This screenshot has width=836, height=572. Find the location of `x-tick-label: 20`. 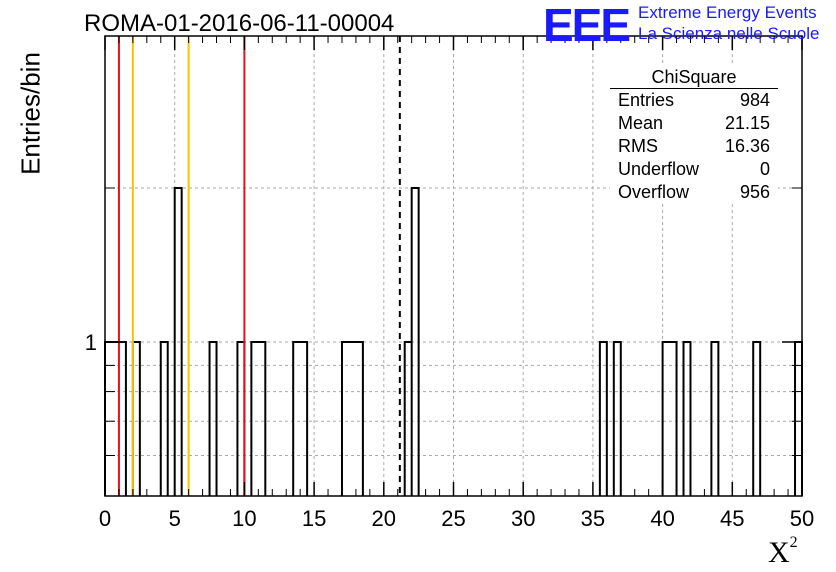

x-tick-label: 20 is located at coordinates (384, 518).